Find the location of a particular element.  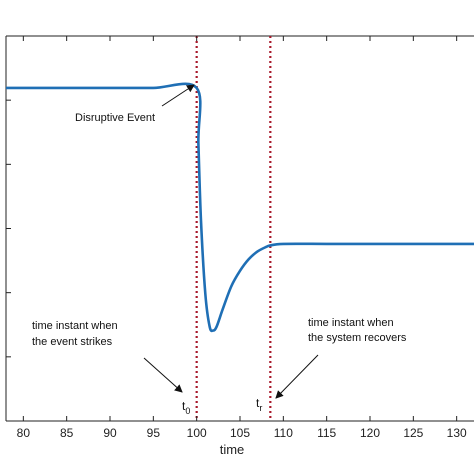

x-tick-label: 80 is located at coordinates (24, 433).